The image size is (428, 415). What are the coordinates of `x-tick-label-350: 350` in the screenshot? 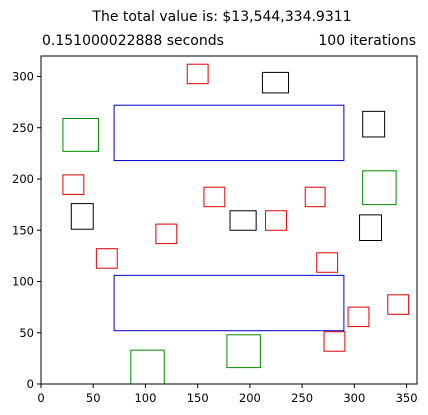 It's located at (407, 398).